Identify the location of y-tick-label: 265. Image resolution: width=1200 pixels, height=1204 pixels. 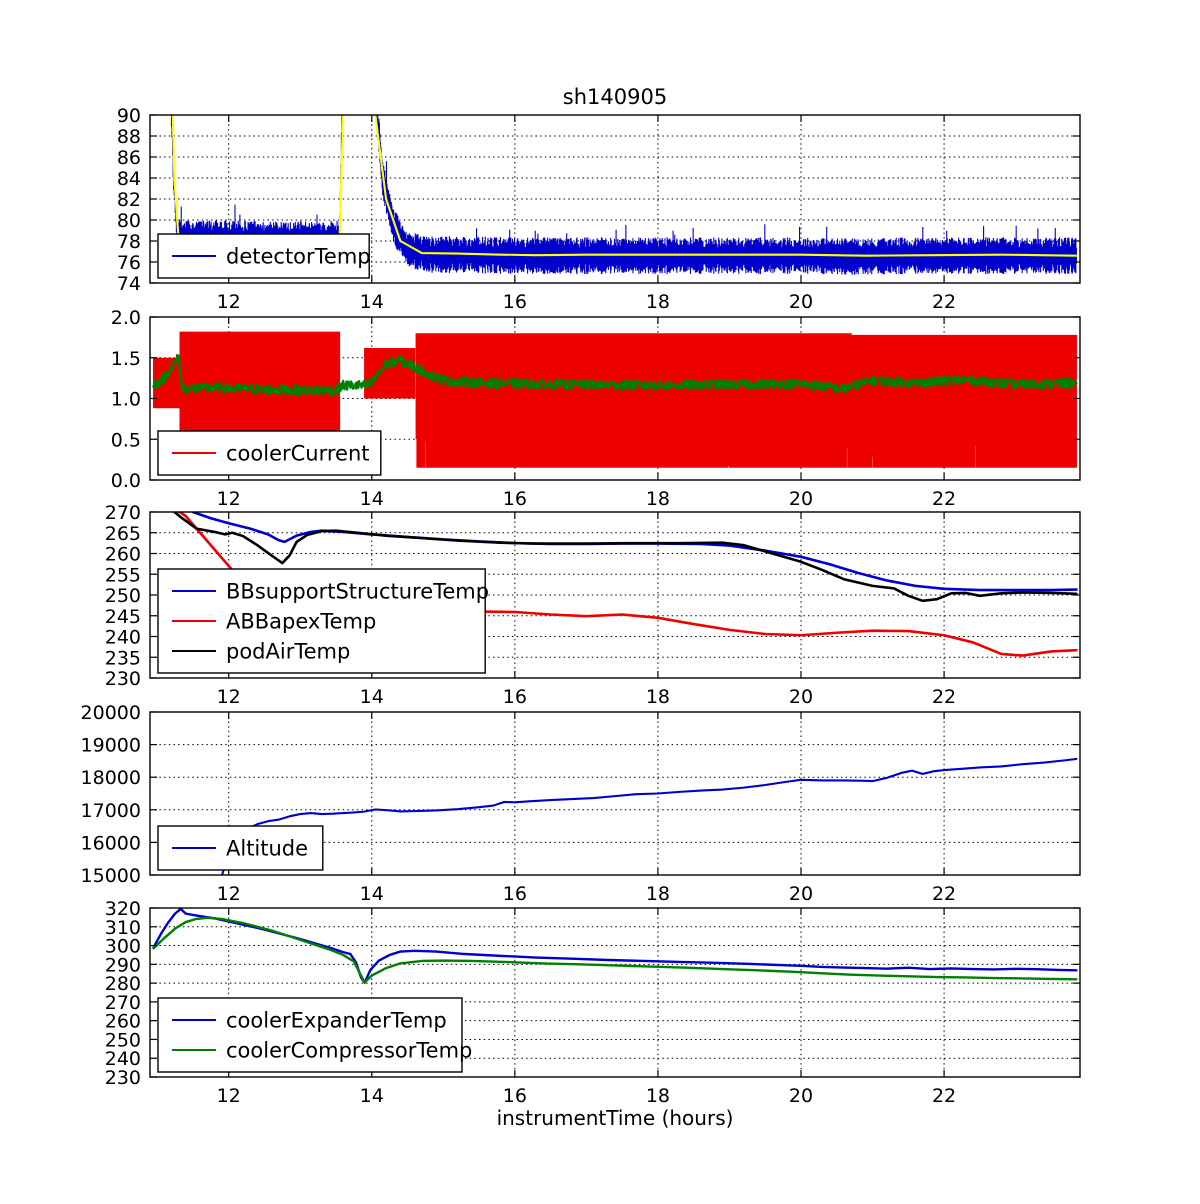
(123, 534).